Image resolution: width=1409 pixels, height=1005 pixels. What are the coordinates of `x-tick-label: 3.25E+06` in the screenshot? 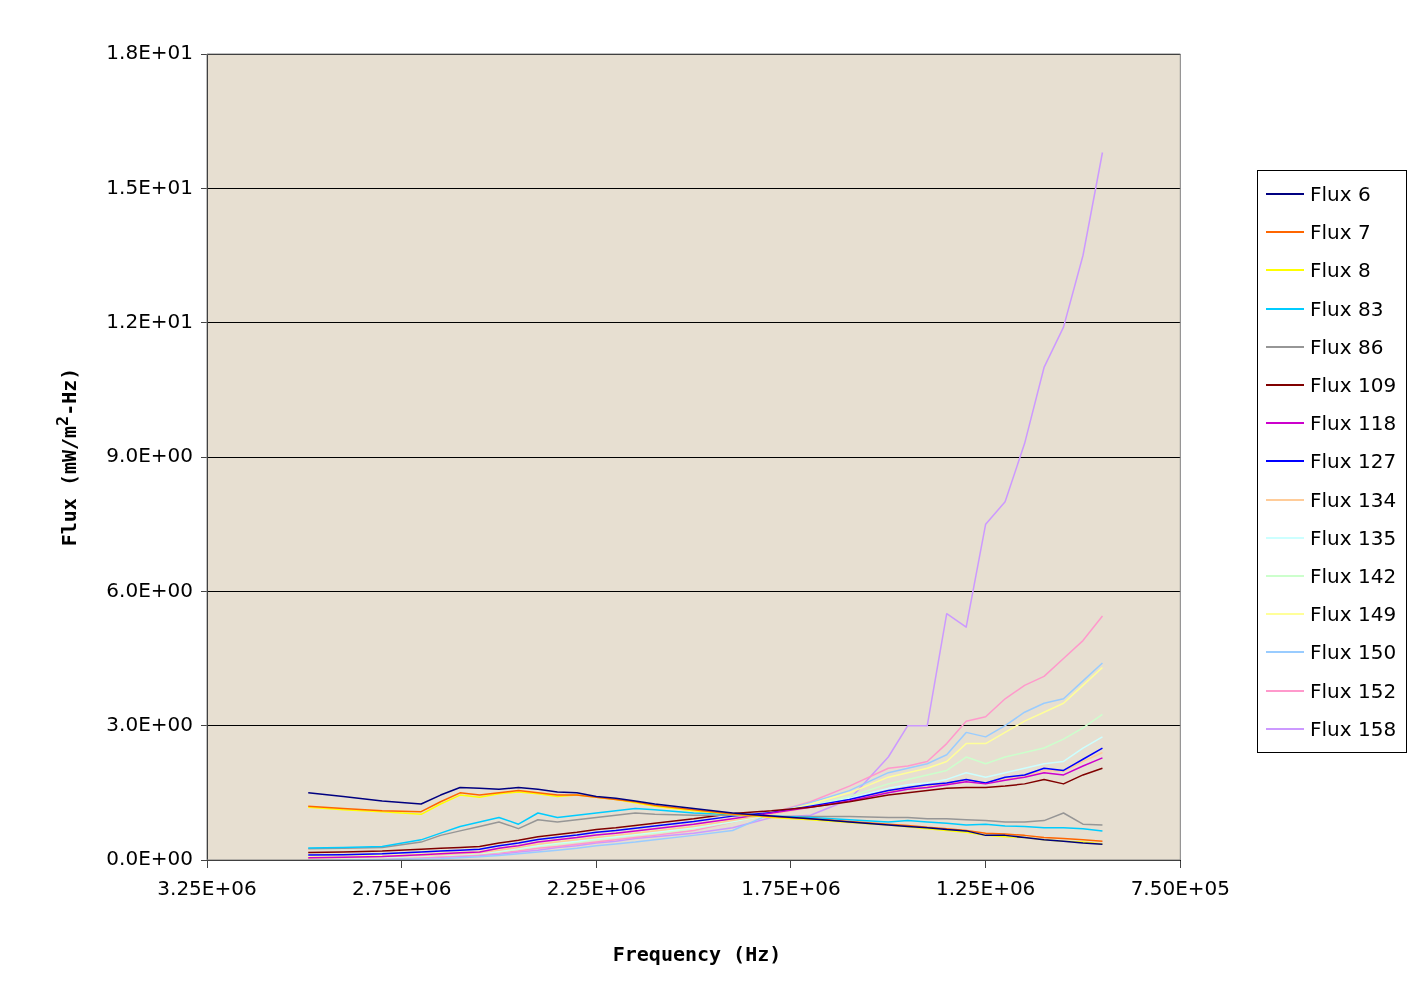 It's located at (207, 888).